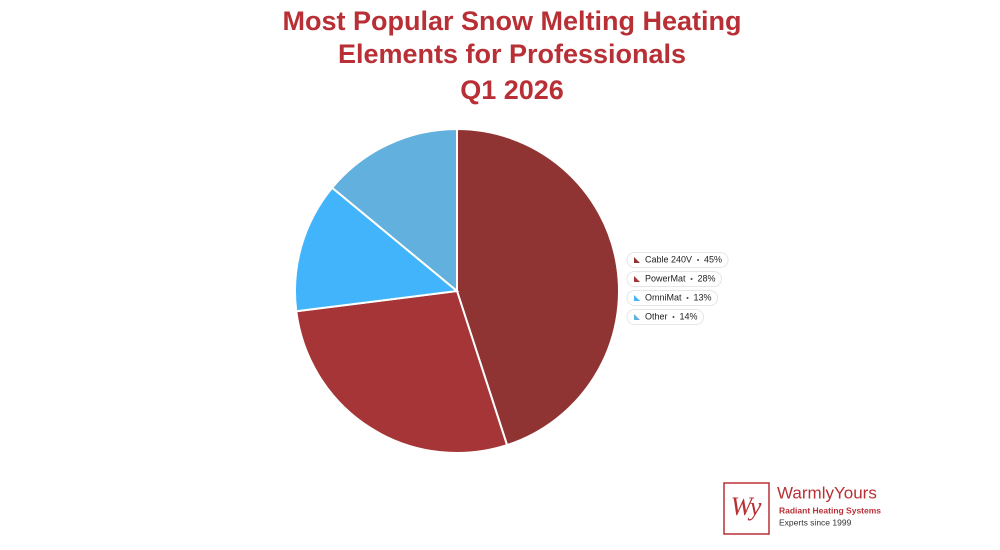 The width and height of the screenshot is (1000, 550). I want to click on legend-label: Other, so click(656, 316).